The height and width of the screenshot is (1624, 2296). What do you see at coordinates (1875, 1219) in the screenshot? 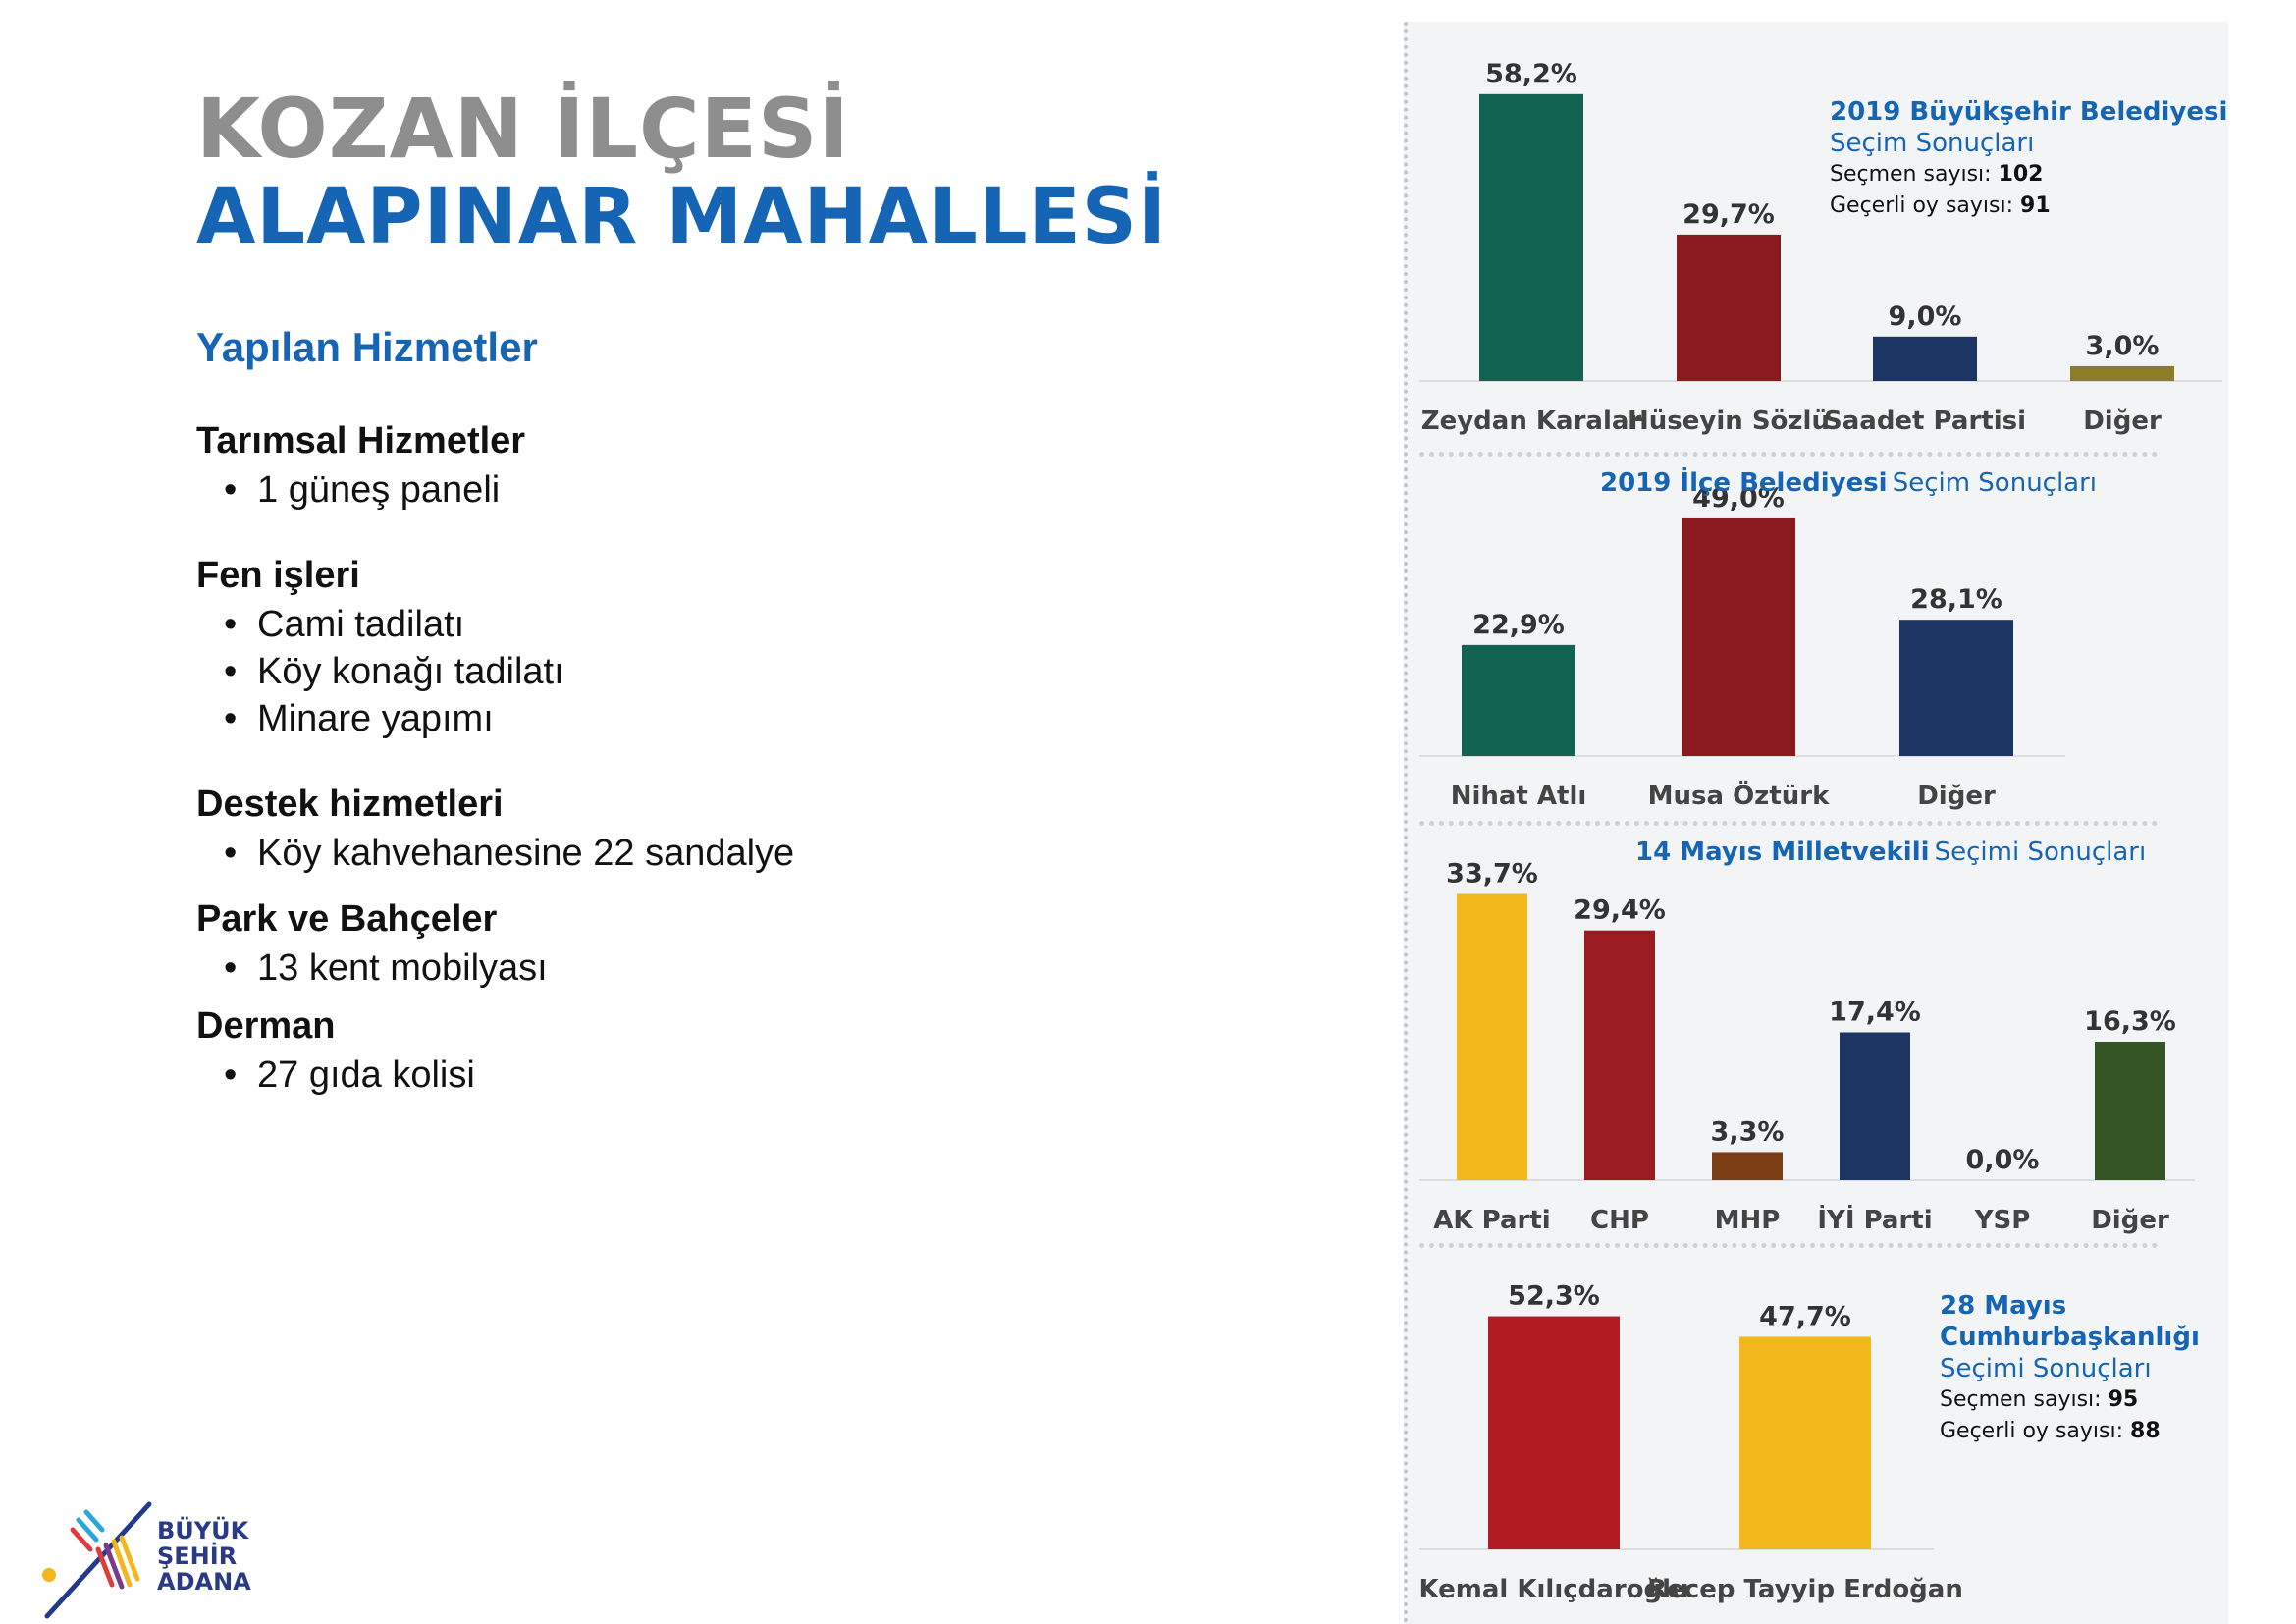
I see `category-label: İYİ Parti` at bounding box center [1875, 1219].